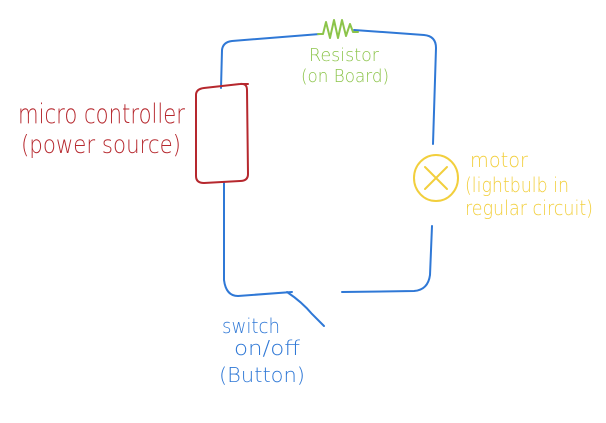 The image size is (606, 423). Describe the element at coordinates (262, 375) in the screenshot. I see `switch-label-line3: (Button)` at that location.